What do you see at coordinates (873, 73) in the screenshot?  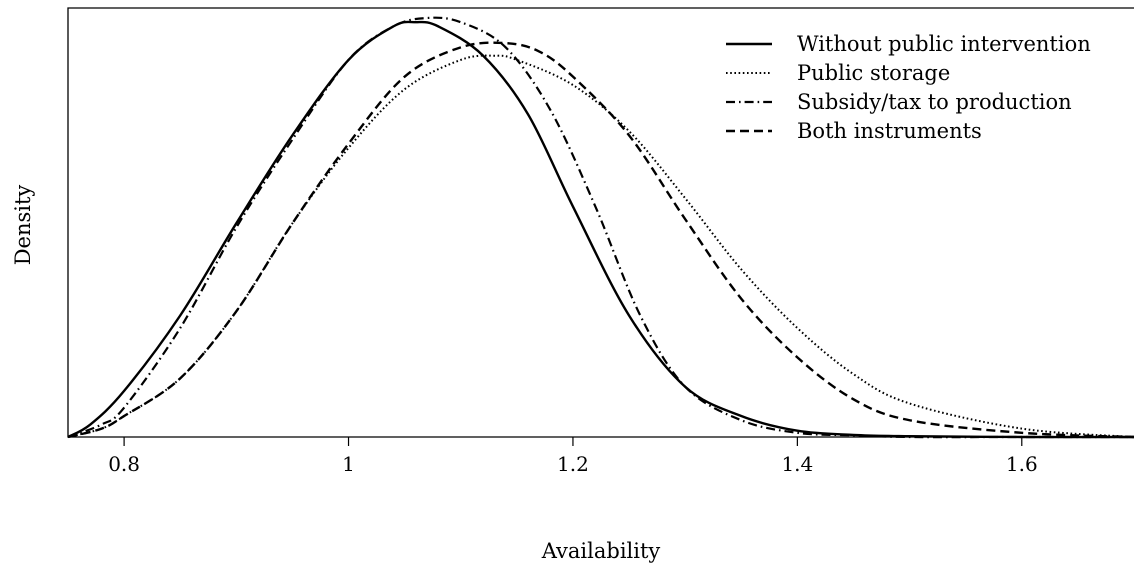 I see `legend-label-1: Public storage` at bounding box center [873, 73].